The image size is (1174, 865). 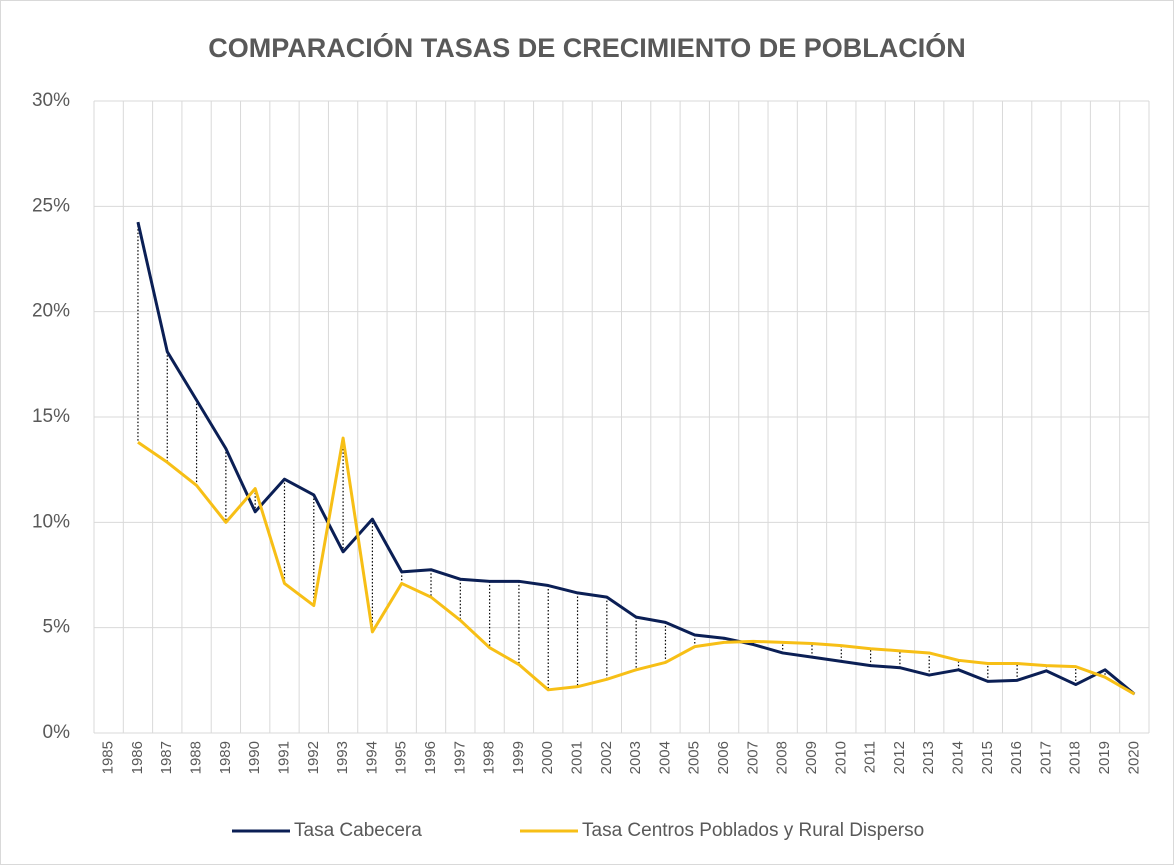 I want to click on x-tick-label: 1989, so click(x=225, y=757).